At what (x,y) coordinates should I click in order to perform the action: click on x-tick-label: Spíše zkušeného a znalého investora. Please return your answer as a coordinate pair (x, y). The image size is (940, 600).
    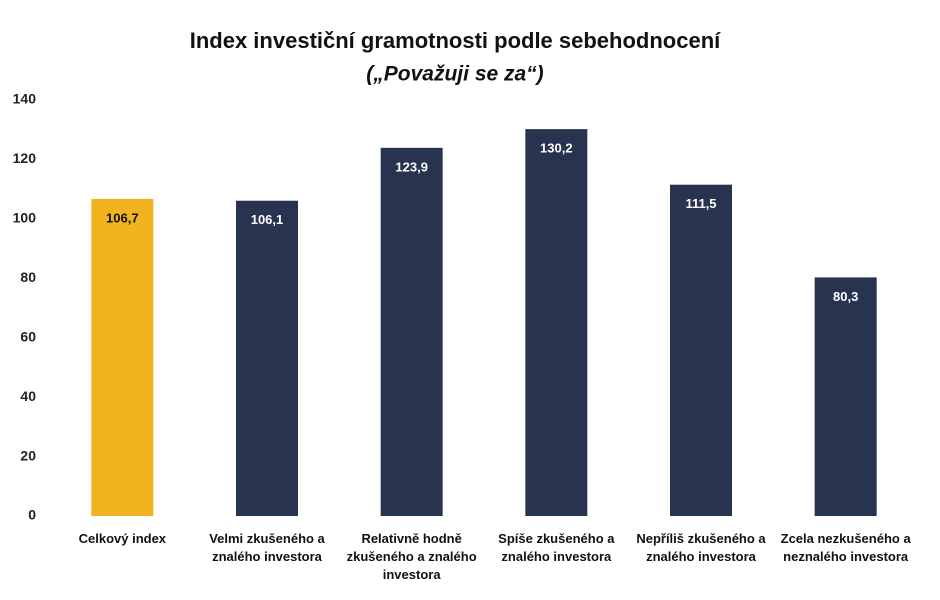
    Looking at the image, I should click on (556, 547).